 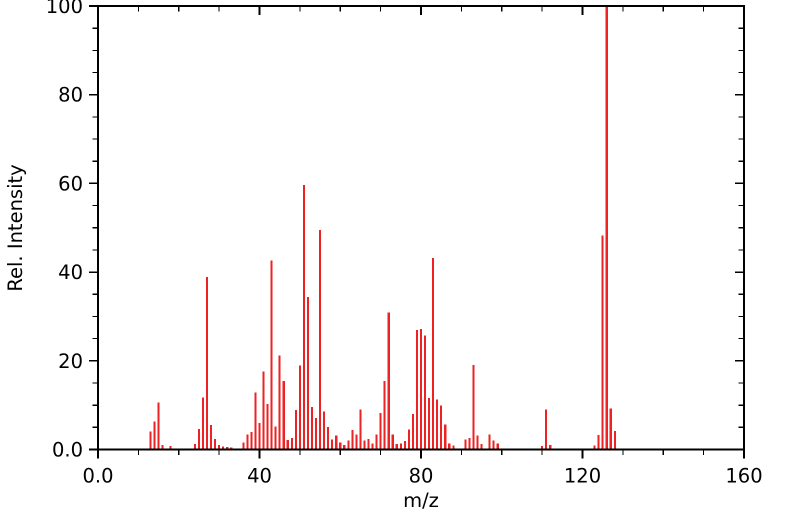 What do you see at coordinates (70, 183) in the screenshot?
I see `y-tick-label: 60` at bounding box center [70, 183].